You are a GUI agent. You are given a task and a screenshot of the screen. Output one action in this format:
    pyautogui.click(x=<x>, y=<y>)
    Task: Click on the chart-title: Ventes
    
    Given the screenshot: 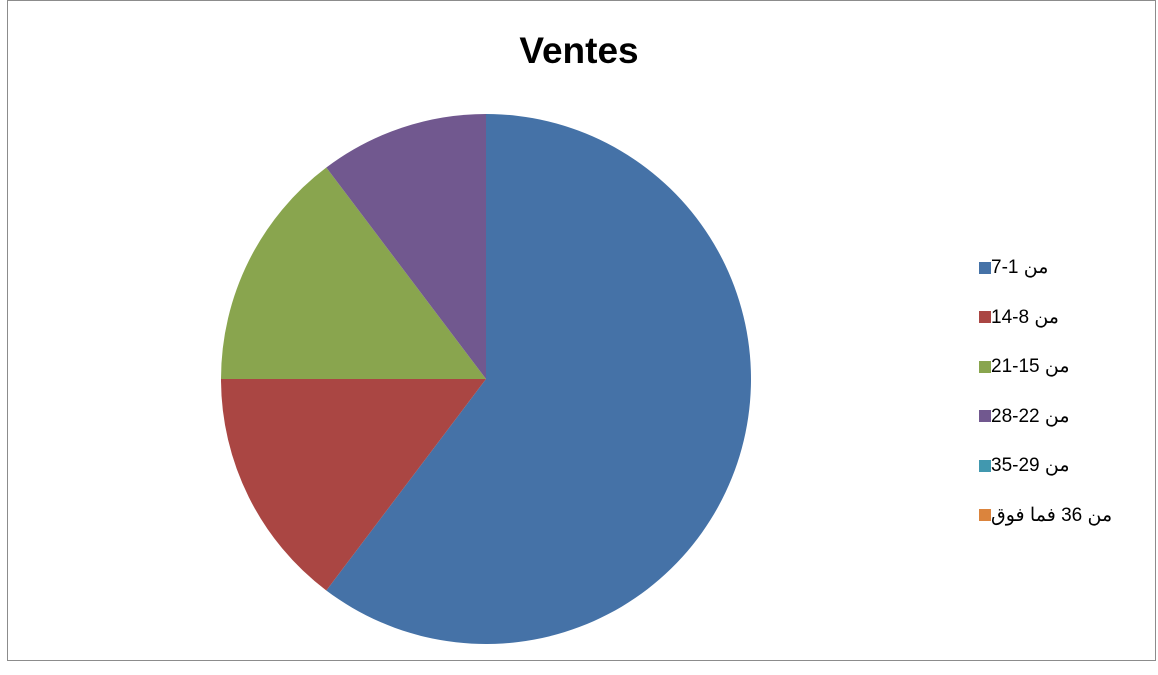 What is the action you would take?
    pyautogui.click(x=579, y=50)
    